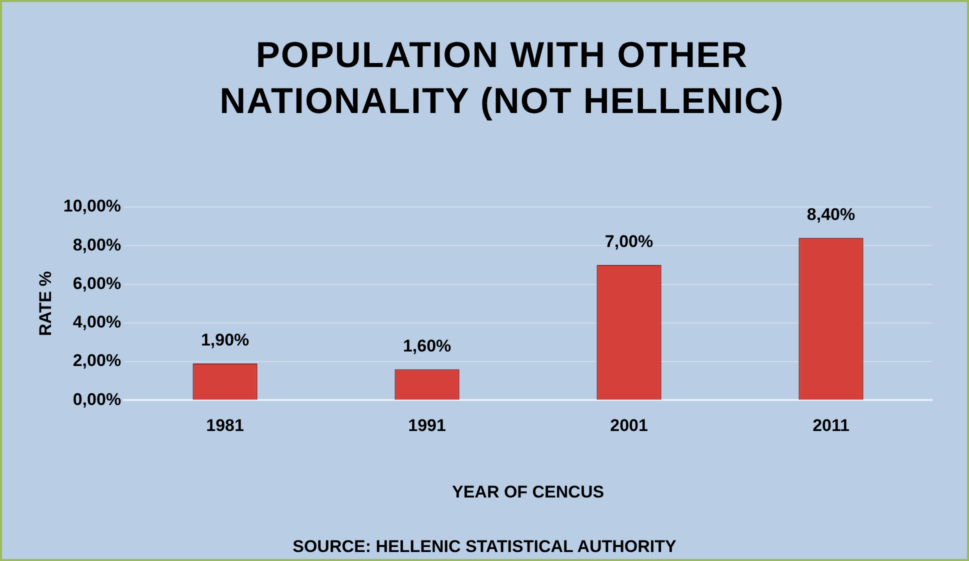  Describe the element at coordinates (97, 399) in the screenshot. I see `y-tick-label: 0,00%` at that location.